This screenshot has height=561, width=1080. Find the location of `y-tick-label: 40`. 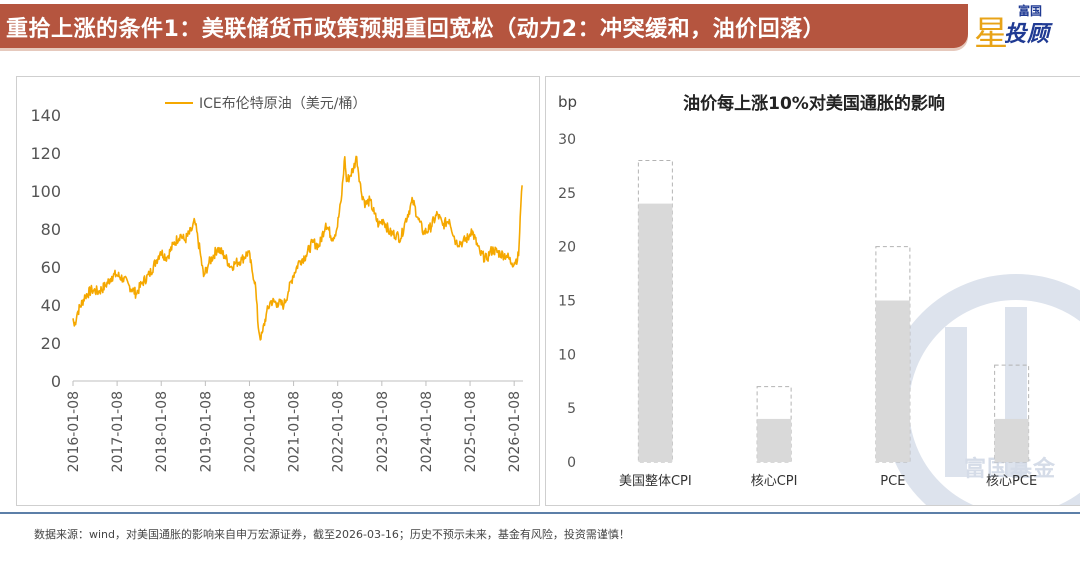

y-tick-label: 40 is located at coordinates (51, 305).